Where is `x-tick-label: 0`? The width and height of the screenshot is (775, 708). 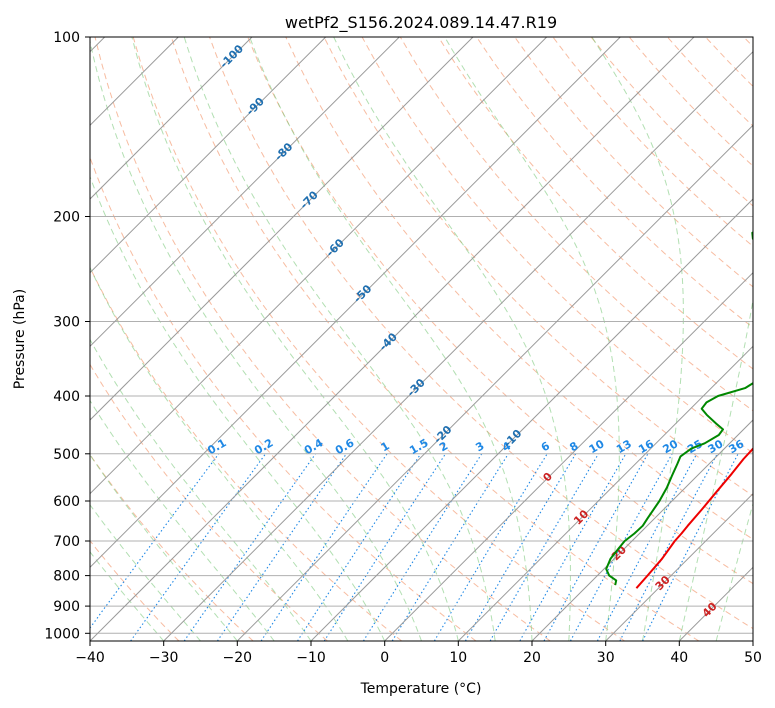
x-tick-label: 0 is located at coordinates (384, 658).